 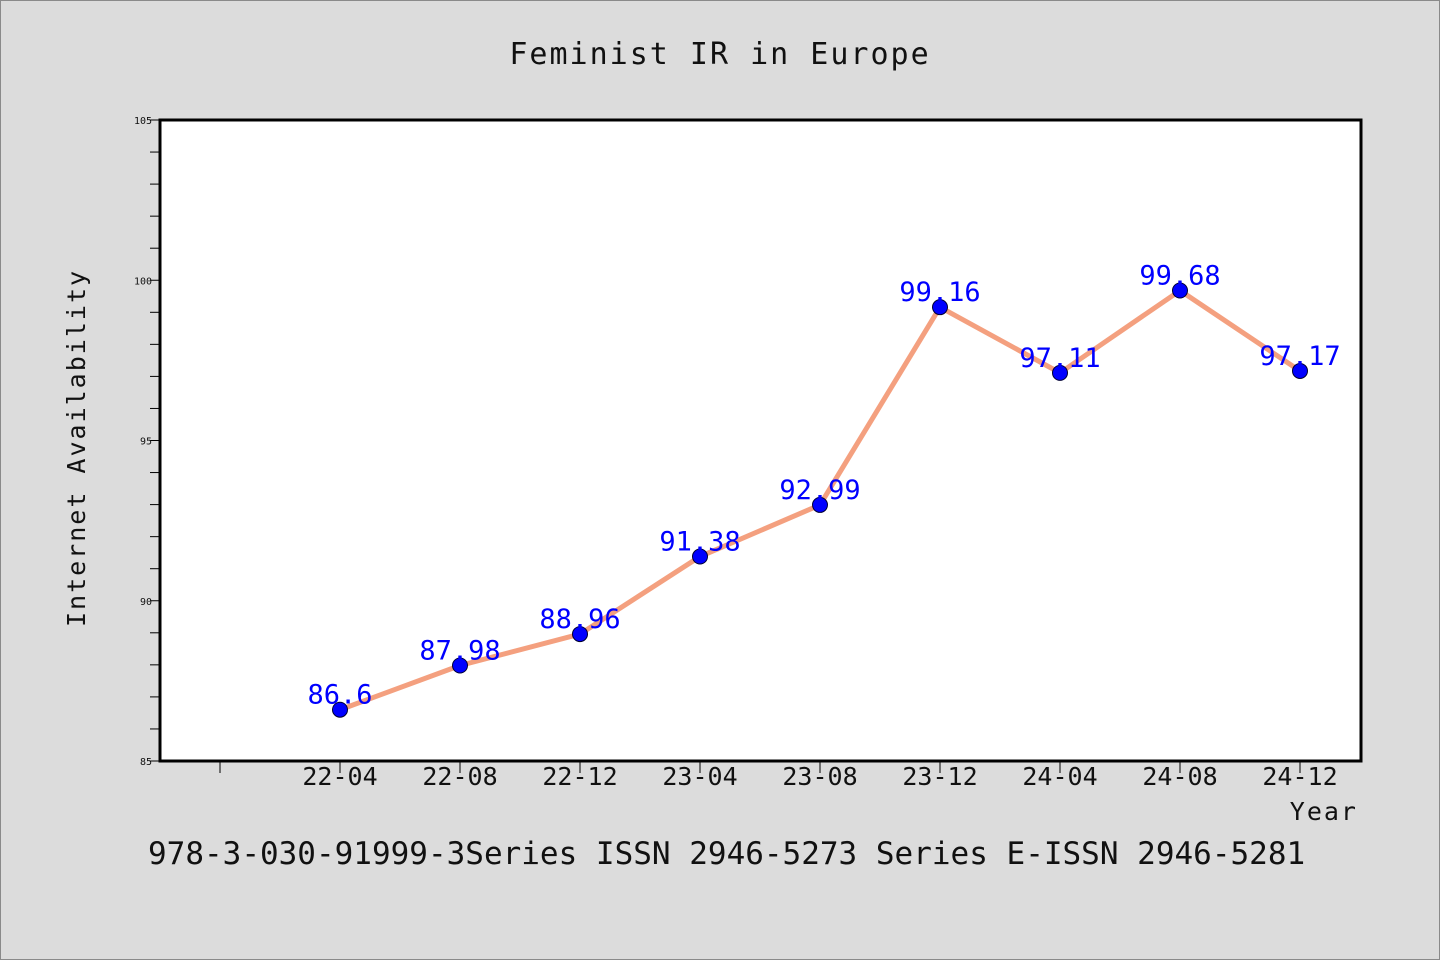 What do you see at coordinates (143, 281) in the screenshot?
I see `y-tick-label: 100` at bounding box center [143, 281].